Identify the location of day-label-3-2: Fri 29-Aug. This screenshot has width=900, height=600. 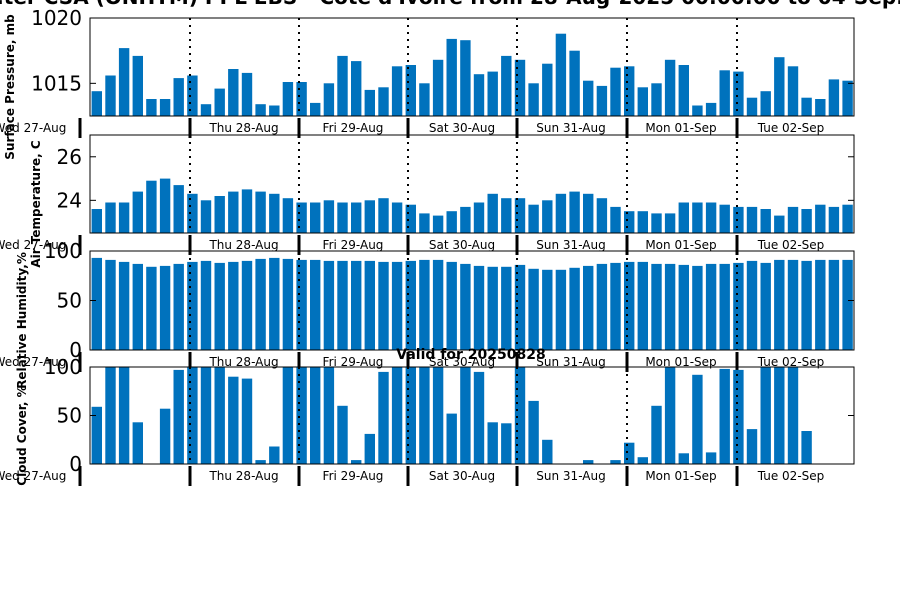
(353, 362).